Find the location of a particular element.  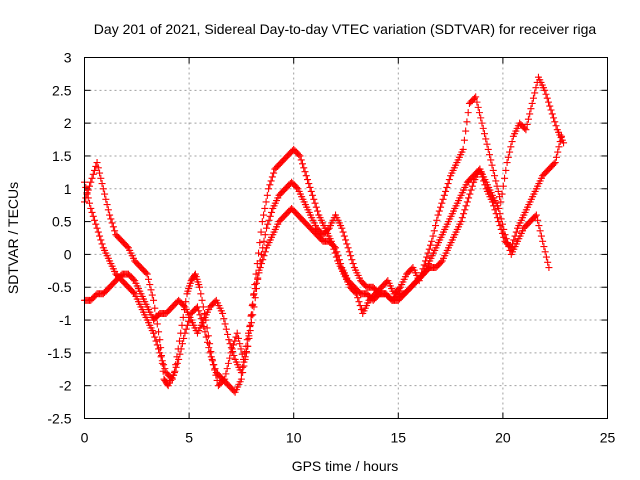

y-tick-label: 2.5 is located at coordinates (62, 90).